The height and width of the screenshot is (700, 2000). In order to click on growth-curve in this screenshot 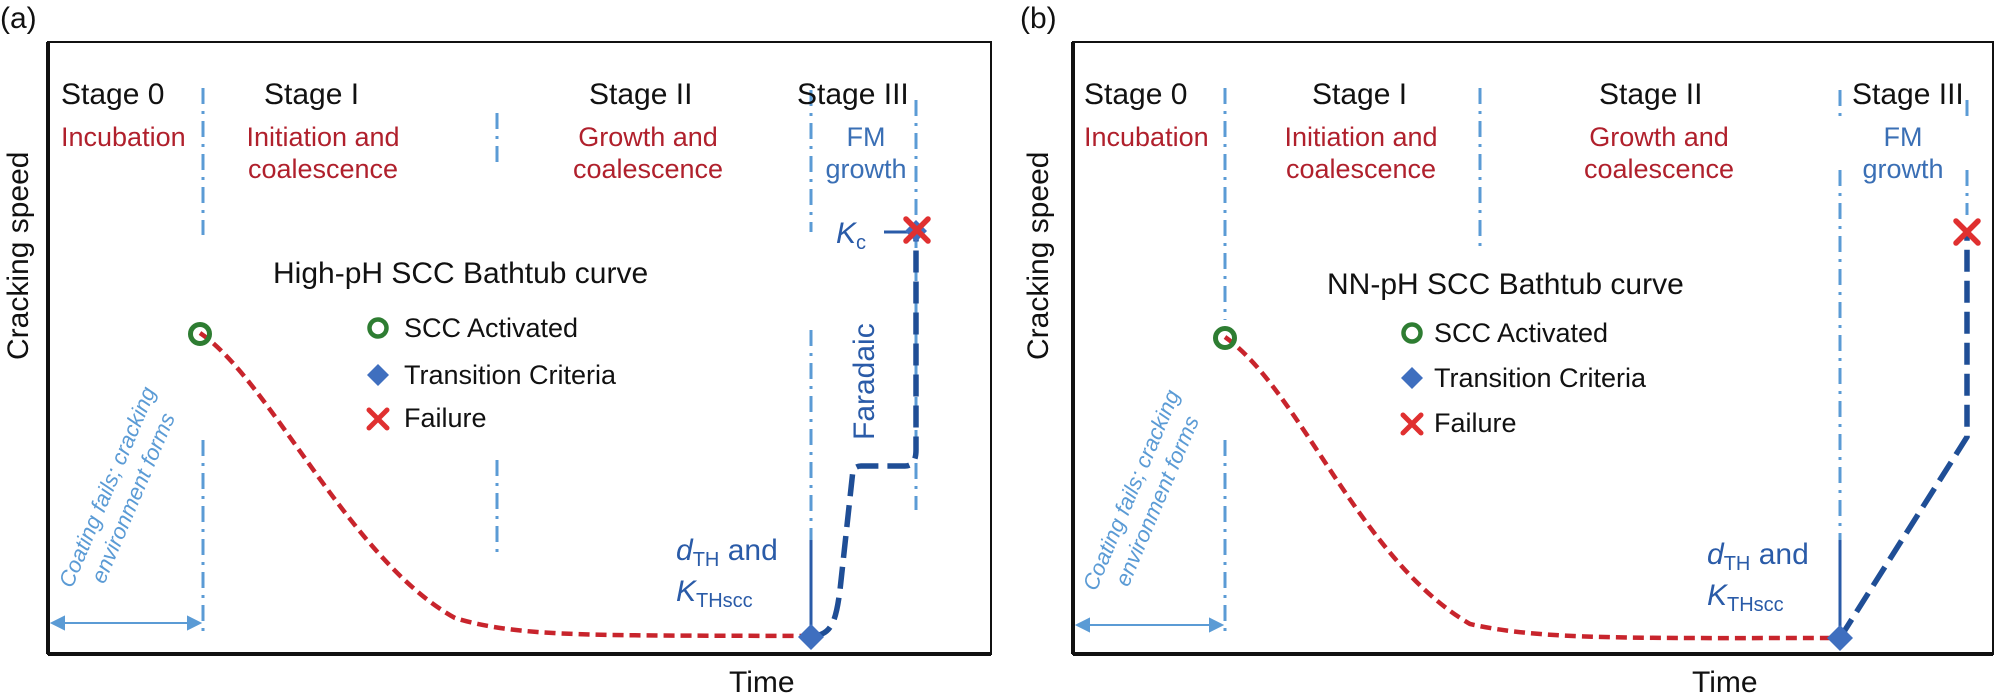, I will do `click(1903, 437)`.